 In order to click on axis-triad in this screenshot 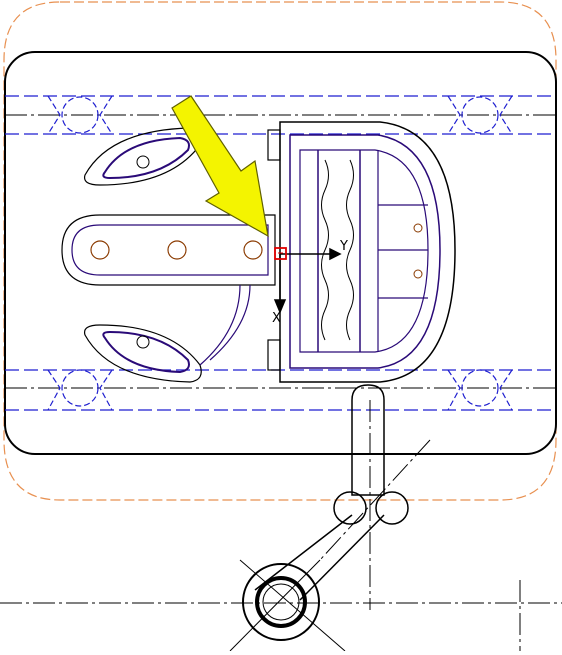, I will do `click(307, 280)`.